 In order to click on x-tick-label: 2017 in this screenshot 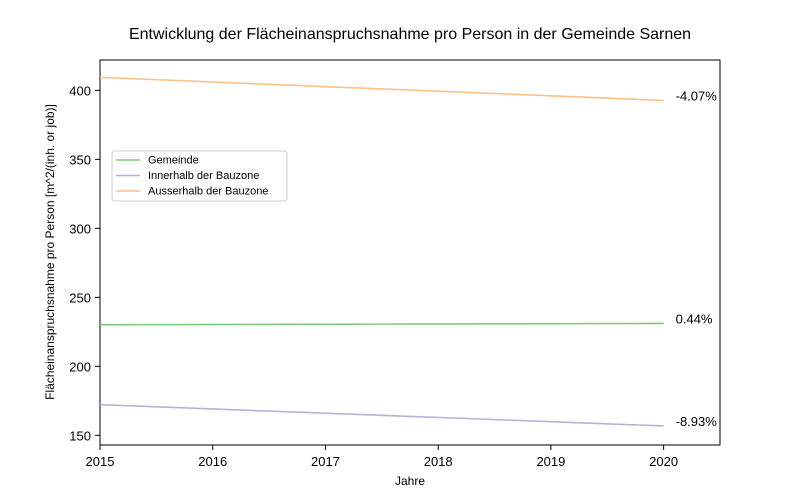, I will do `click(325, 461)`.